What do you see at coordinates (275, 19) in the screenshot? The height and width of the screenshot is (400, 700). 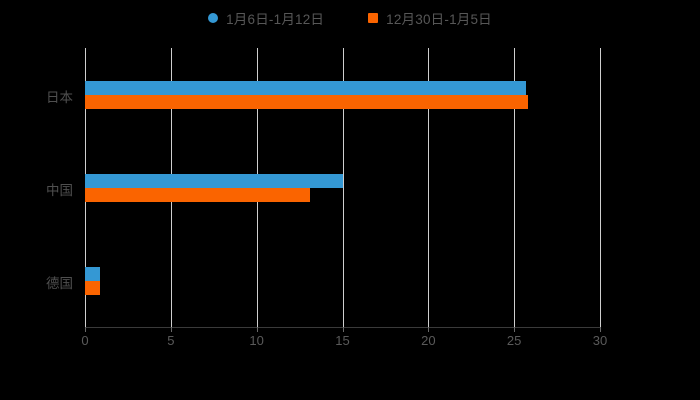 I see `legend-label-series-0: 1月6日-1月12日` at bounding box center [275, 19].